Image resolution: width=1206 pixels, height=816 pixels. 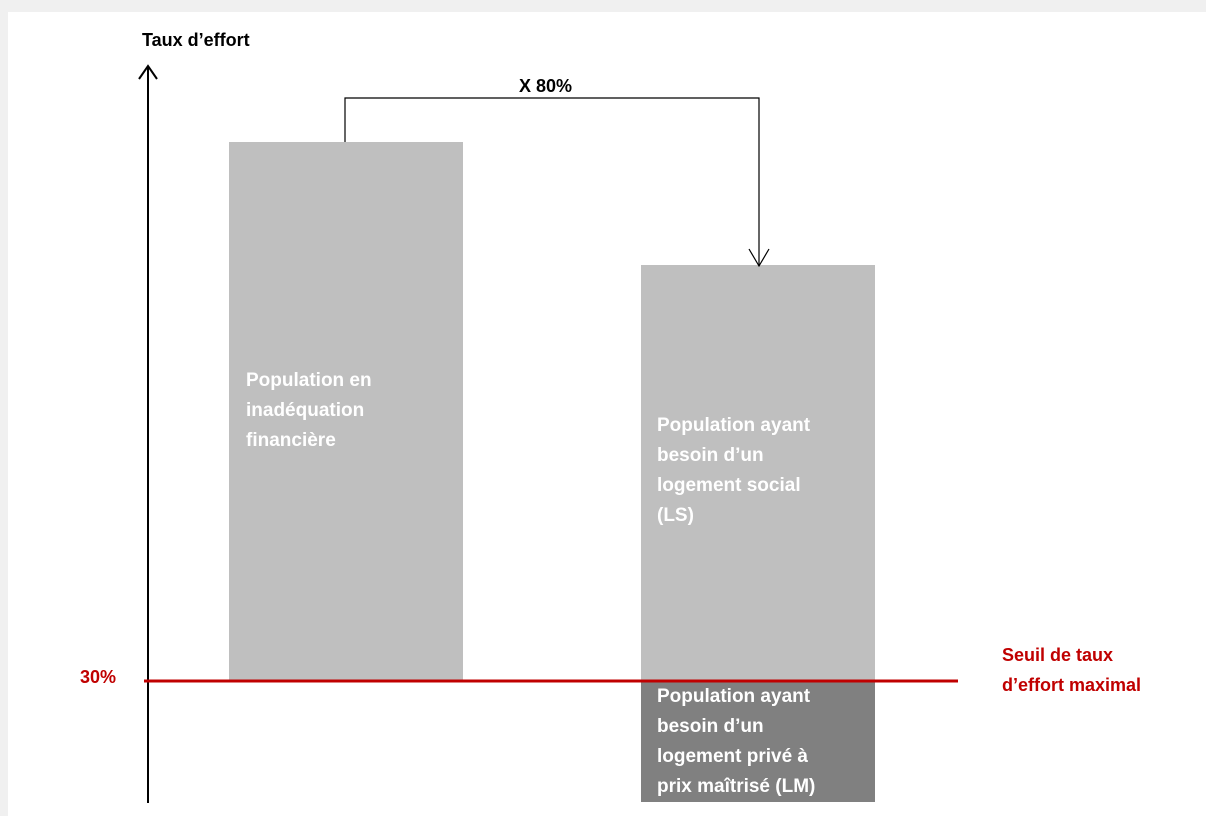 I want to click on connector-arrowhead, so click(x=759, y=258).